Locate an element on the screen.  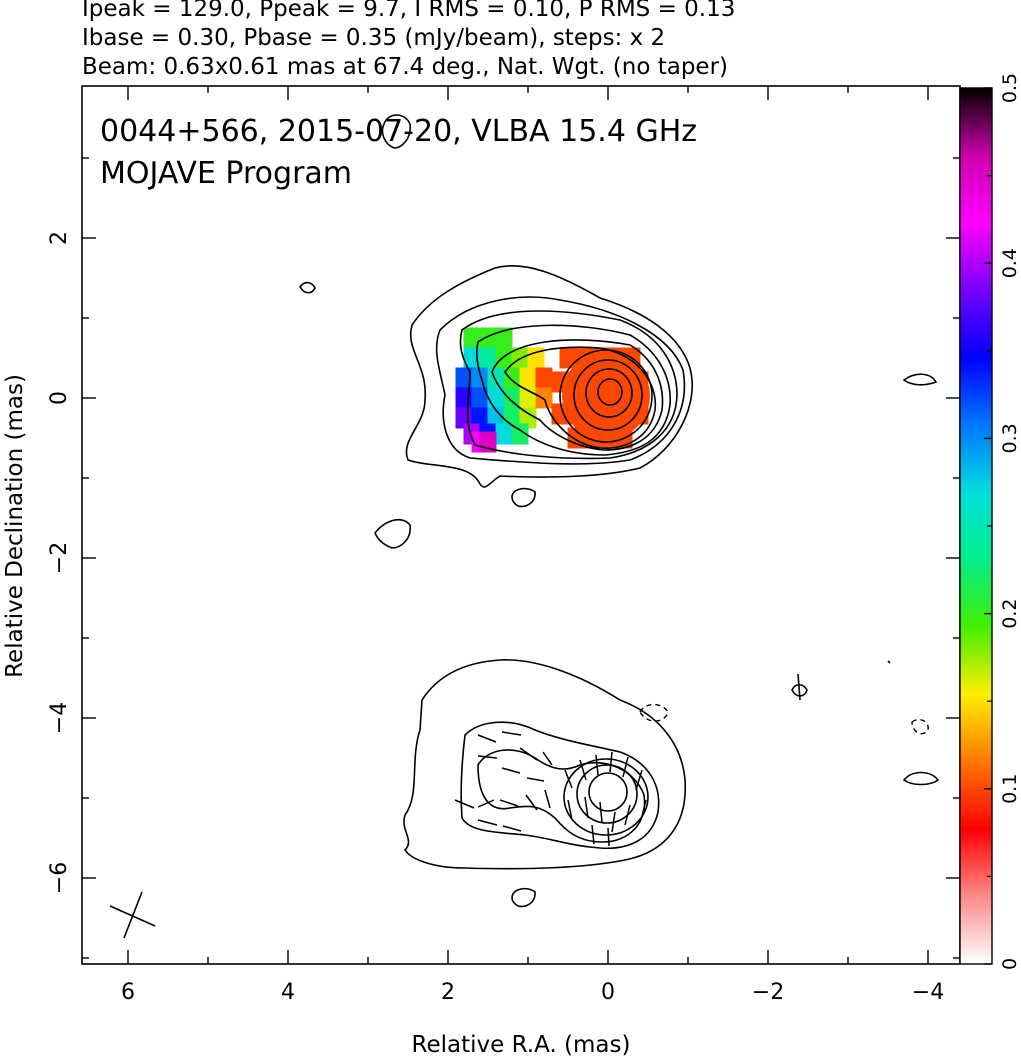
y-axis-label: Relative Declination (mas) is located at coordinates (15, 526).